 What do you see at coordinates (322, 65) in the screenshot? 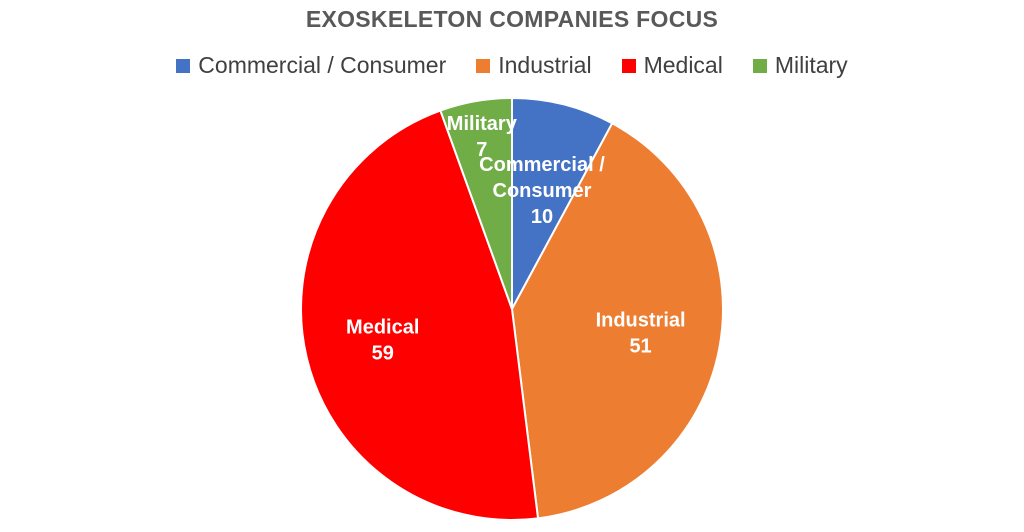
I see `legend-label-commercial-consumer: Commercial / Consumer` at bounding box center [322, 65].